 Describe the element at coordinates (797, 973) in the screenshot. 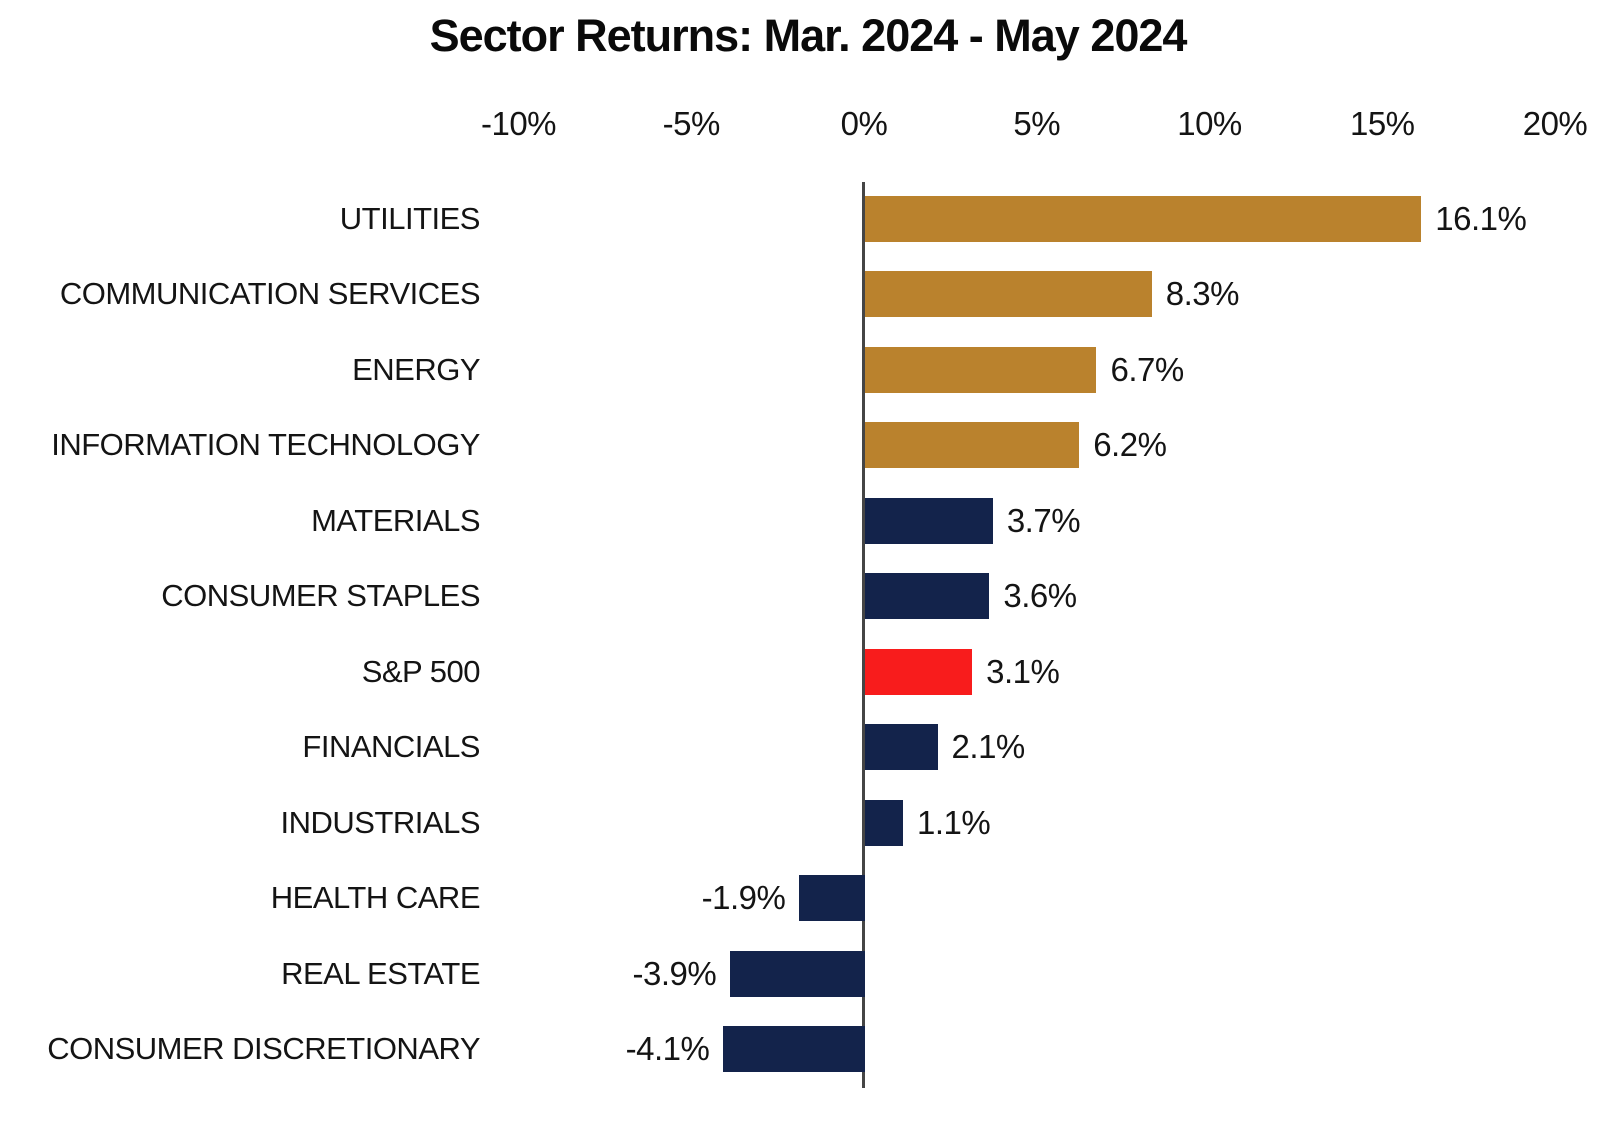

I see `bar-real-estate` at that location.